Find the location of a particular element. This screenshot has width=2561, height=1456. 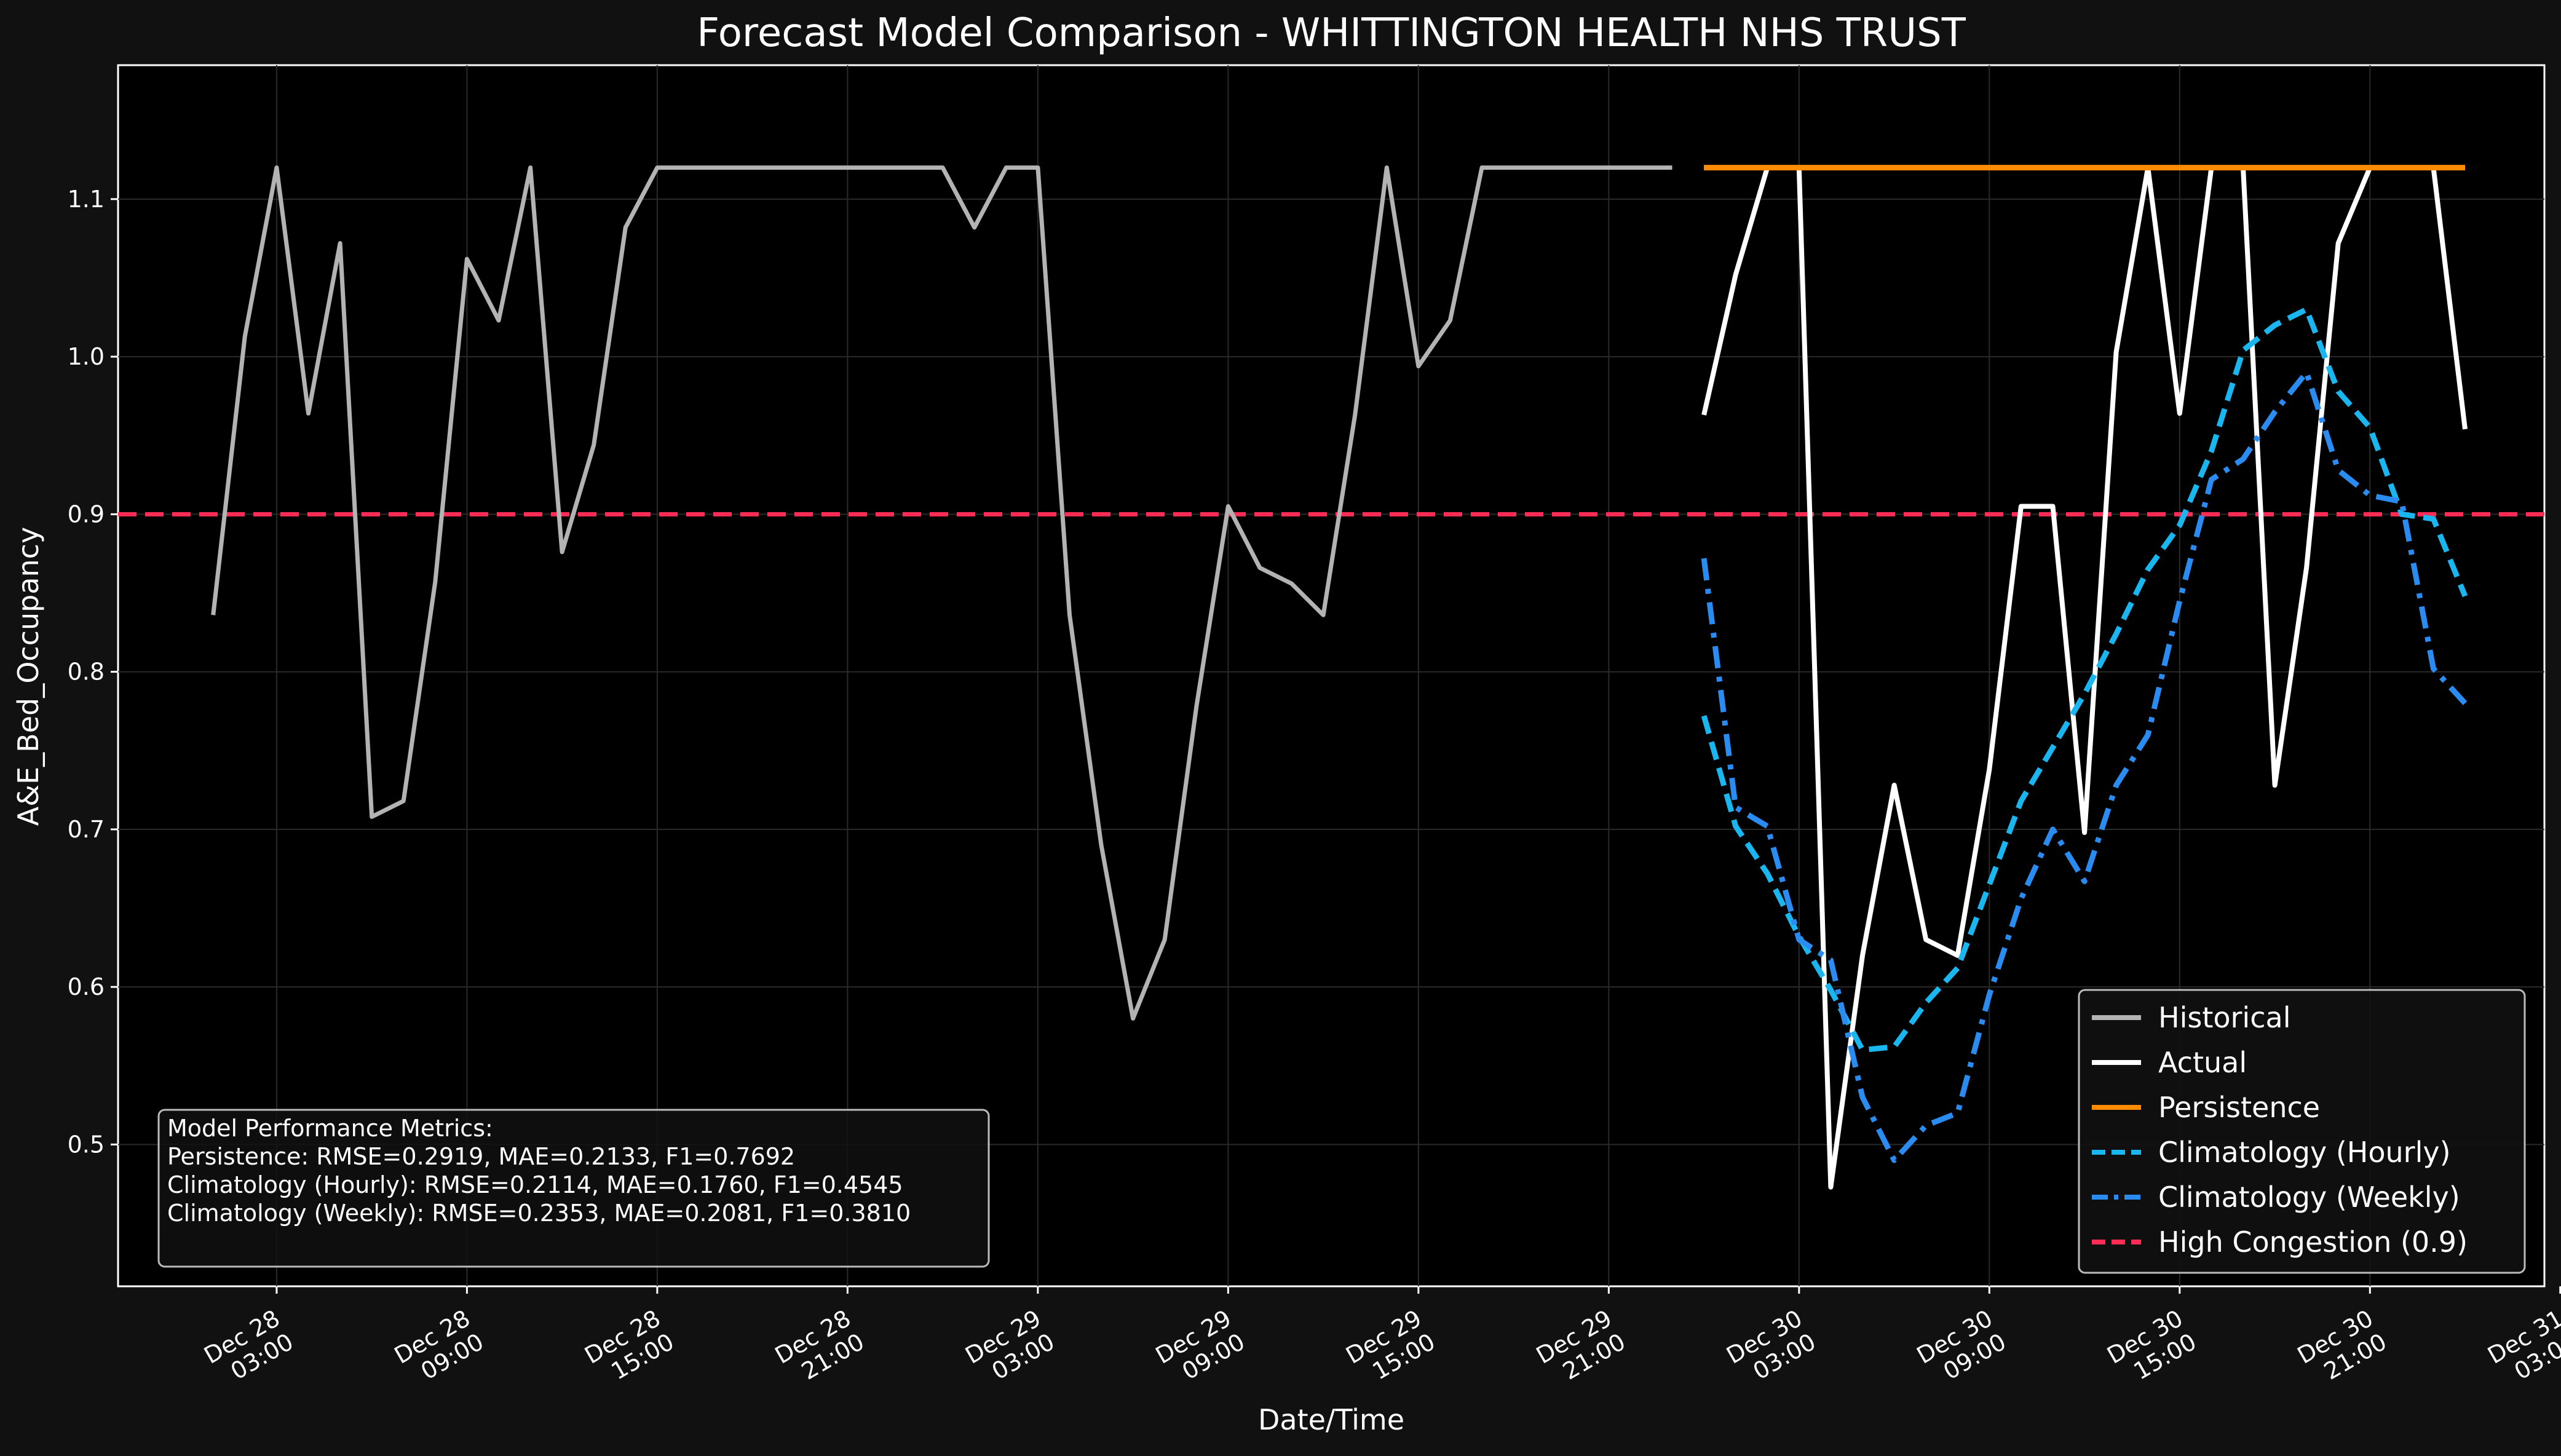

y-tick-label: 0.5 is located at coordinates (86, 1145).